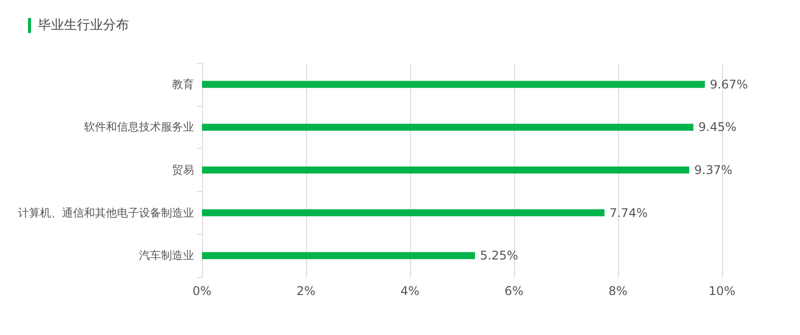  What do you see at coordinates (717, 127) in the screenshot?
I see `data-label: 9.45%` at bounding box center [717, 127].